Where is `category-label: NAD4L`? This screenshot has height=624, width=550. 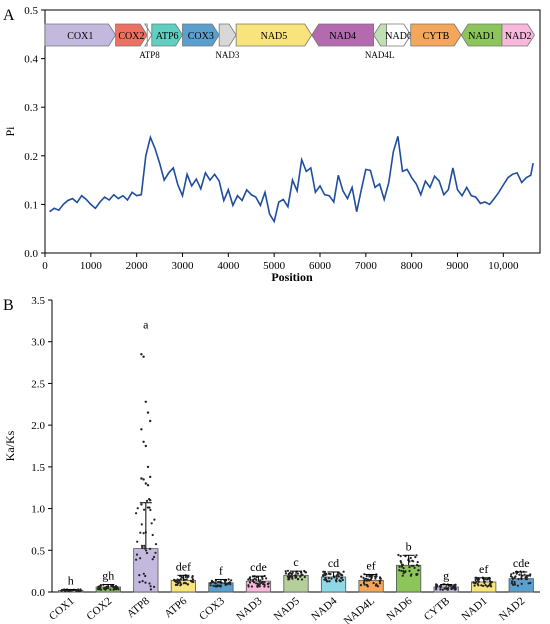 category-label: NAD4L is located at coordinates (360, 609).